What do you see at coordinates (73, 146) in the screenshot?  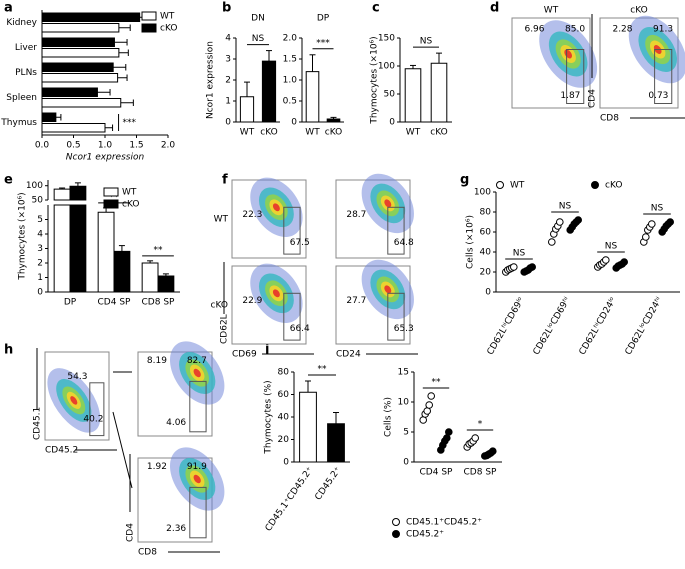 I see `x-tick-label: 0.5` at bounding box center [73, 146].